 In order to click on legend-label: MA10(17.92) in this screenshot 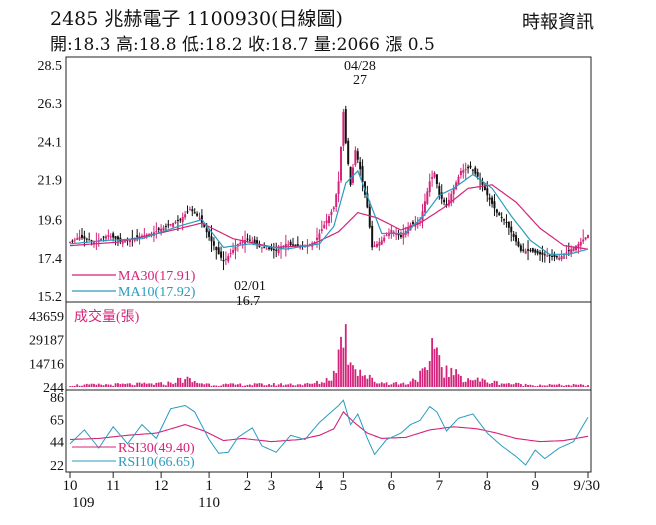, I will do `click(157, 292)`.